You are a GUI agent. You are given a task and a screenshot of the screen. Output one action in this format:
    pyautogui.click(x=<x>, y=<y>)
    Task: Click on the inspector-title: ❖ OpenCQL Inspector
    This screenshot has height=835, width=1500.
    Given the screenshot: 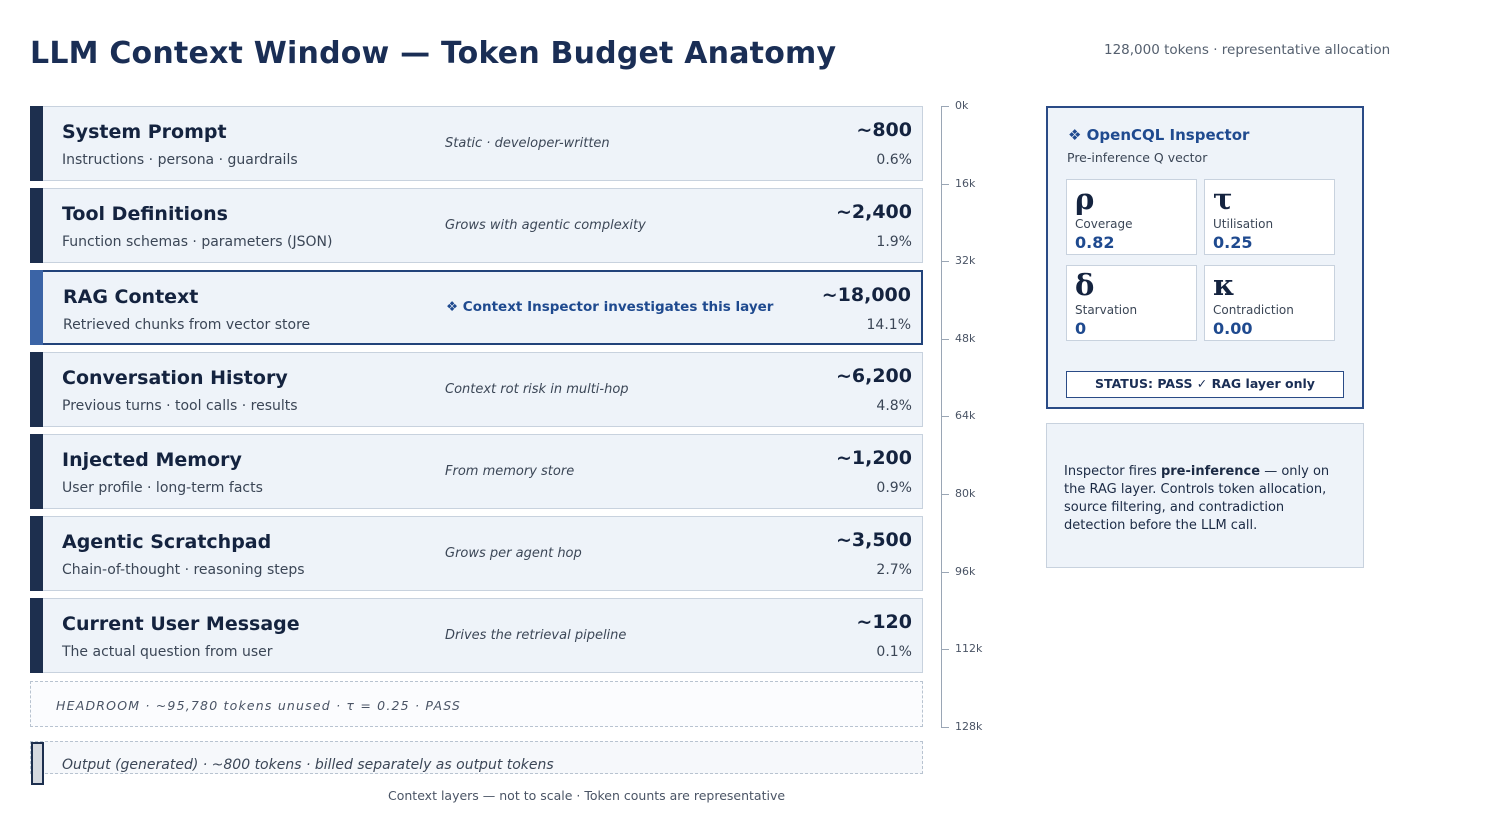 What is the action you would take?
    pyautogui.click(x=1159, y=135)
    